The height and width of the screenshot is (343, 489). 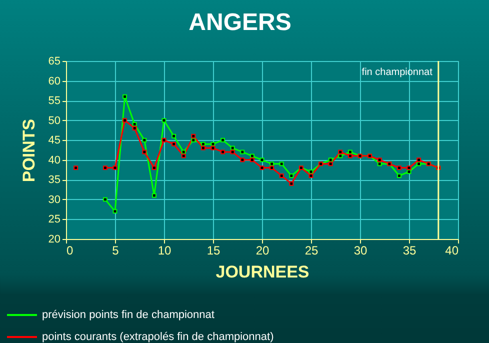 What do you see at coordinates (54, 140) in the screenshot?
I see `y-tick-label: 45` at bounding box center [54, 140].